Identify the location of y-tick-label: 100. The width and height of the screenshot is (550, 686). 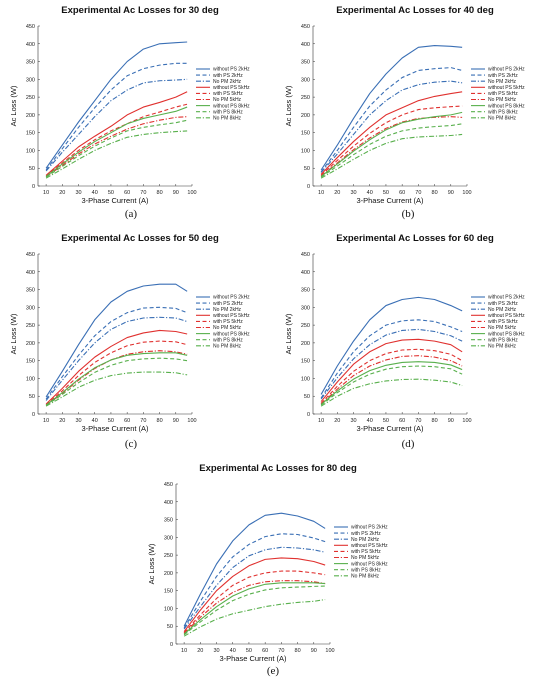
(305, 151).